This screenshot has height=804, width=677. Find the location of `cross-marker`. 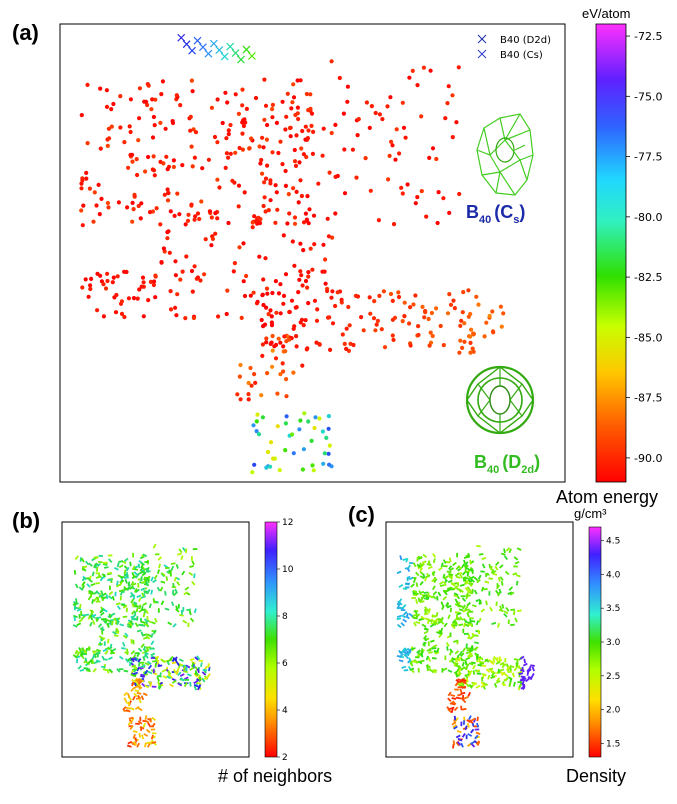

cross-marker is located at coordinates (219, 50).